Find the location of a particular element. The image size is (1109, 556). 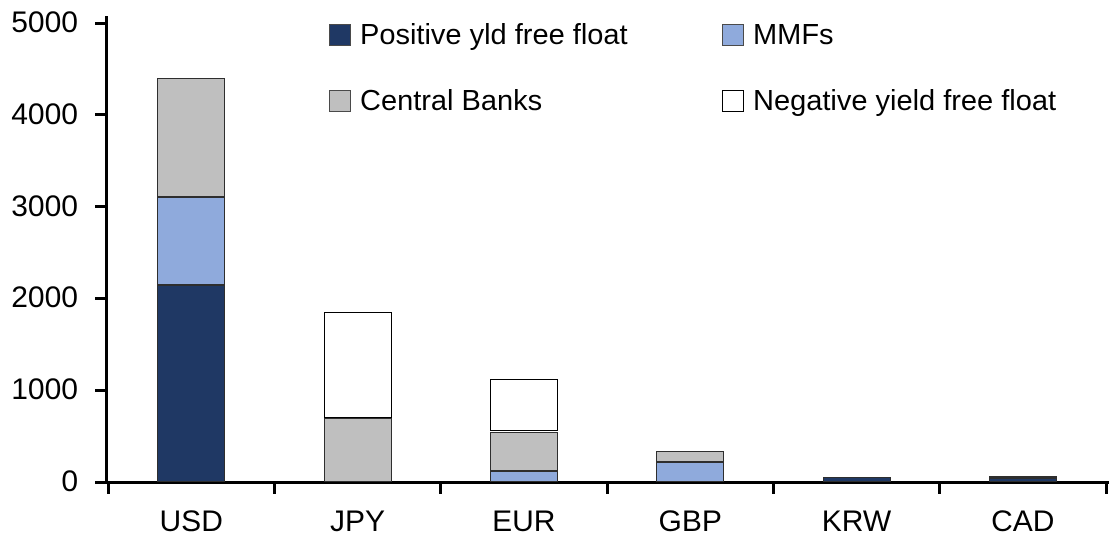

legend-item-positive-yld-free-float: Positive yld free float is located at coordinates (525, 35).